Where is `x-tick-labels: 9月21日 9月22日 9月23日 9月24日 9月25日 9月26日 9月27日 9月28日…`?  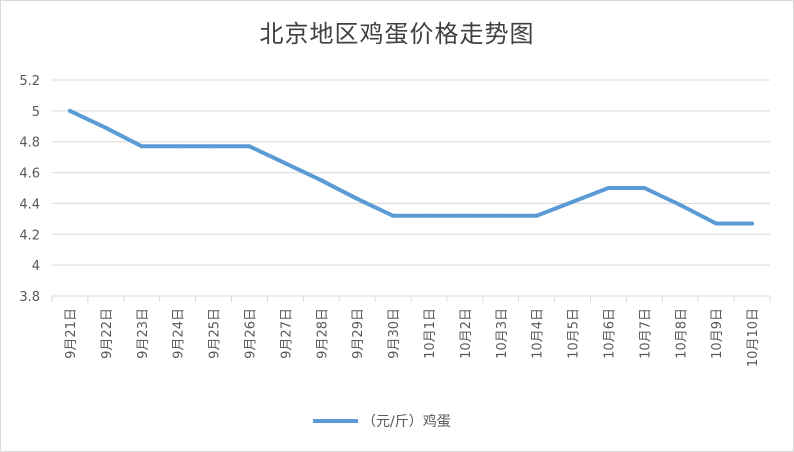
x-tick-labels: 9月21日 9月22日 9月23日 9月24日 9月25日 9月26日 9月27日 9月28日… is located at coordinates (412, 337).